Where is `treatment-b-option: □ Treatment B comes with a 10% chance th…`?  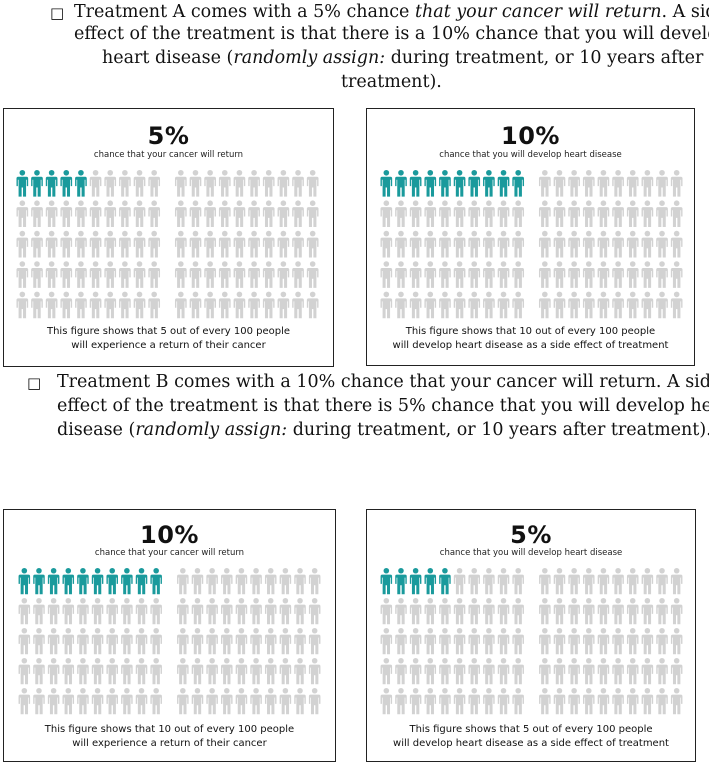
treatment-b-option: □ Treatment B comes with a 10% chance th… is located at coordinates (368, 410).